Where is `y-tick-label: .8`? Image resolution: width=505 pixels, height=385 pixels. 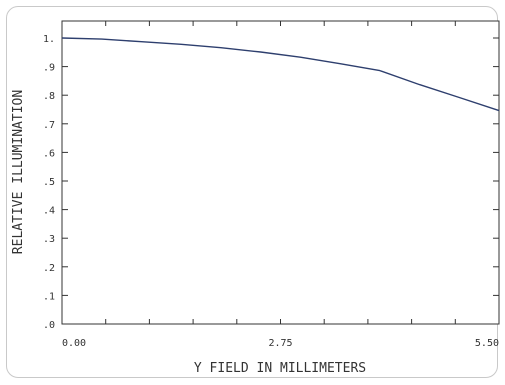 y-tick-label: .8 is located at coordinates (49, 96).